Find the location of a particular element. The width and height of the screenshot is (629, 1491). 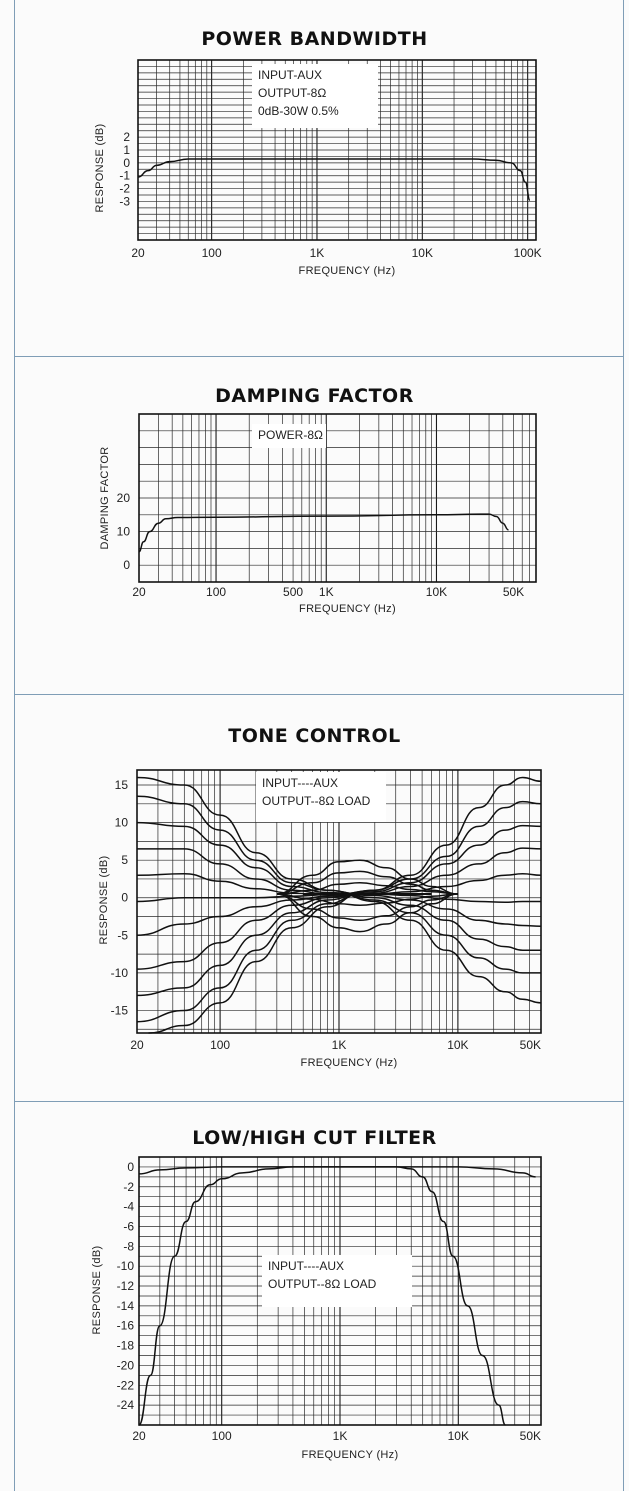

y-tick-label: -8 is located at coordinates (128, 1246).